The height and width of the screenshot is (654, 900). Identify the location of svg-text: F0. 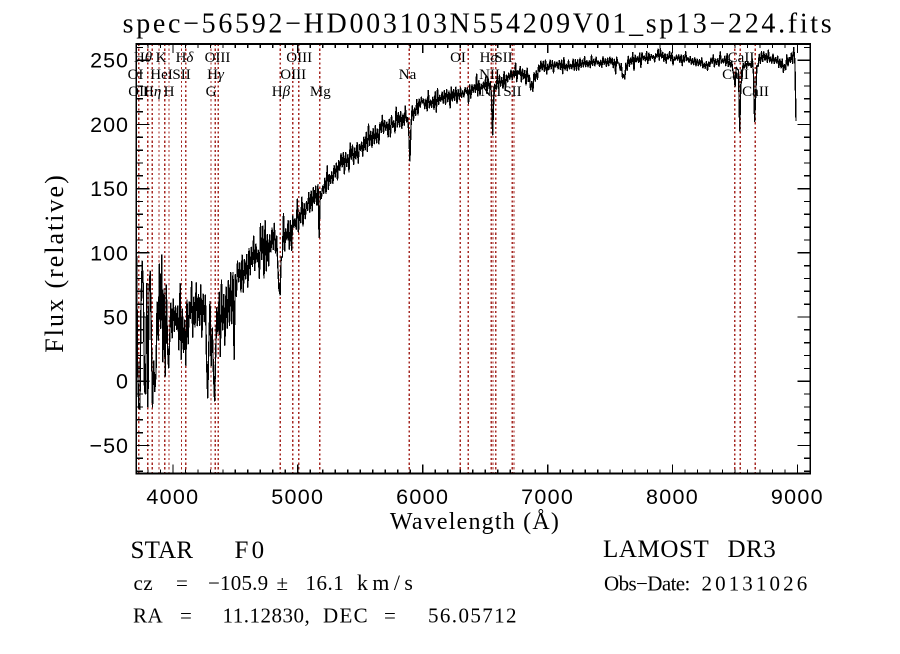
(251, 550).